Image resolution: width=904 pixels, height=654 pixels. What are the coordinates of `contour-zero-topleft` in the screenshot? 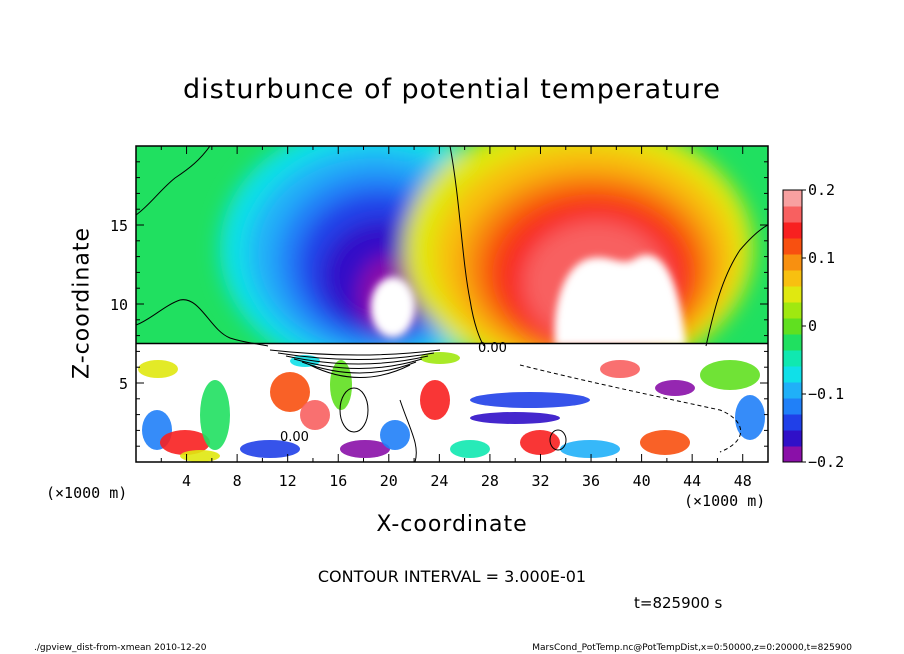 It's located at (173, 181).